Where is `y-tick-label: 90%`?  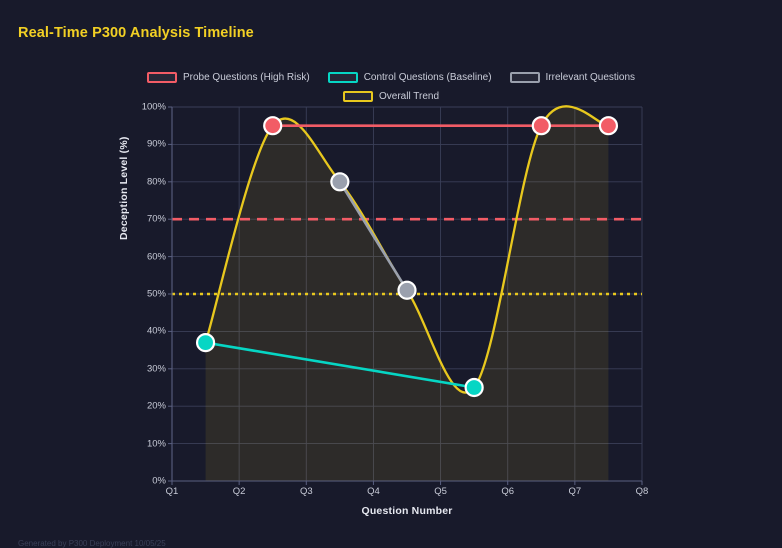 y-tick-label: 90% is located at coordinates (156, 144).